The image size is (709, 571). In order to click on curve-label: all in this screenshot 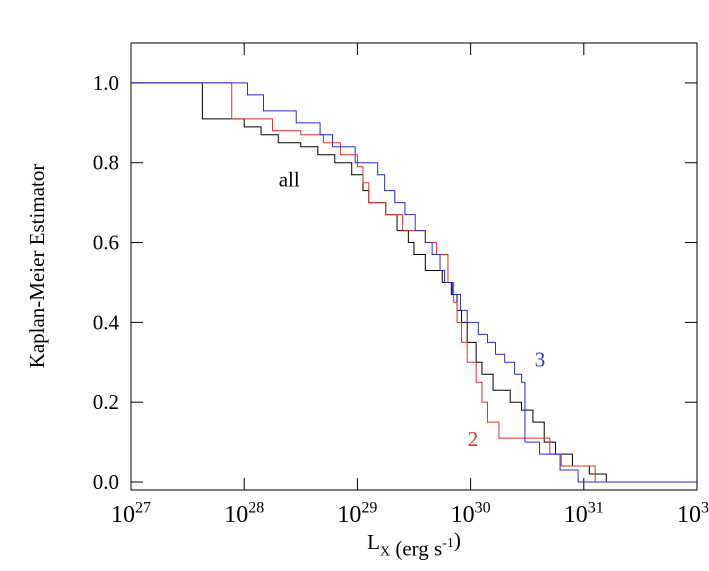, I will do `click(289, 180)`.